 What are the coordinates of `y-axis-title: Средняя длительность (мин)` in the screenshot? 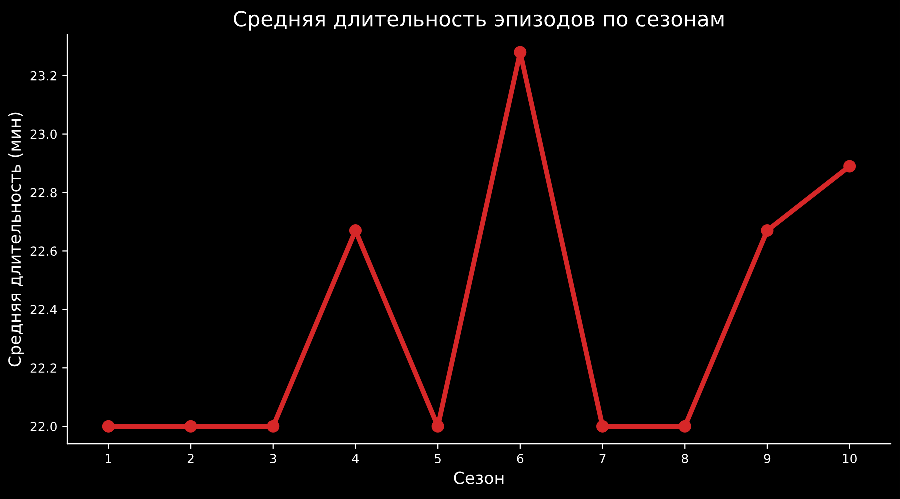 It's located at (16, 239).